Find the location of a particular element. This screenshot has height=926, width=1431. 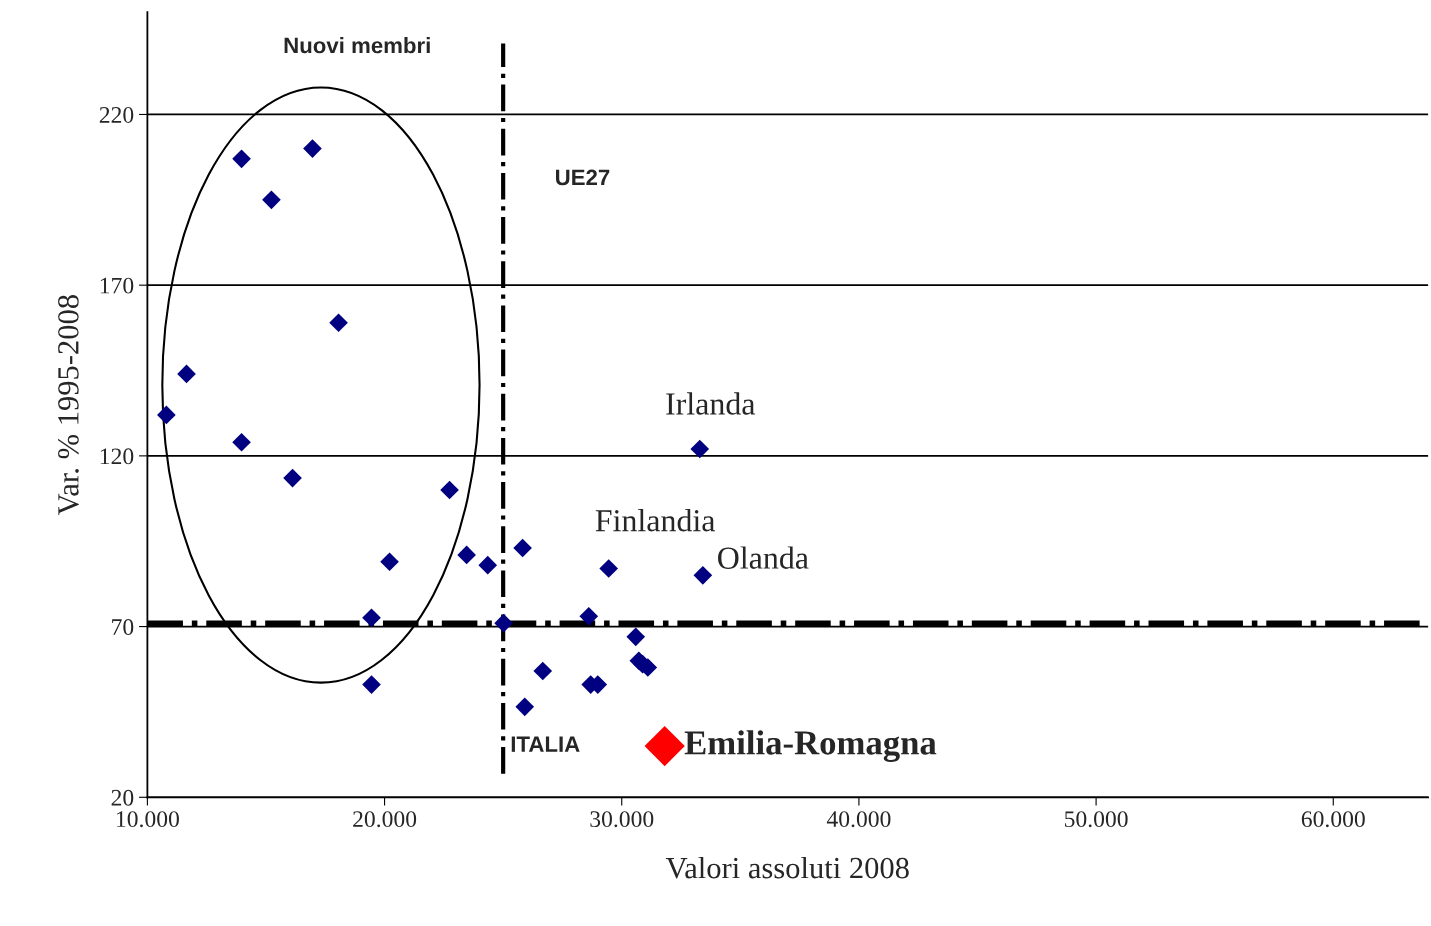

annotation: UE27 is located at coordinates (583, 177).